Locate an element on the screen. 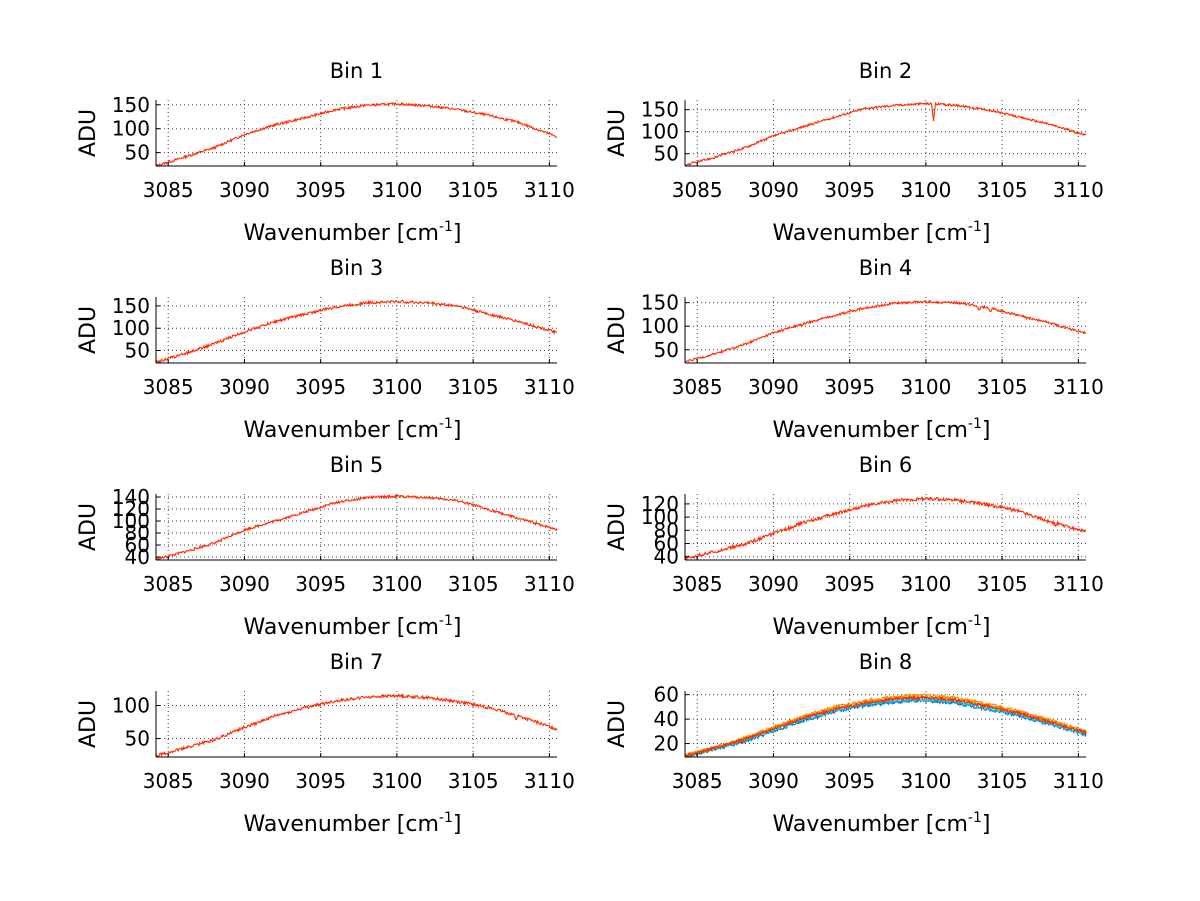  subplot-title: Bin 7 is located at coordinates (357, 662).